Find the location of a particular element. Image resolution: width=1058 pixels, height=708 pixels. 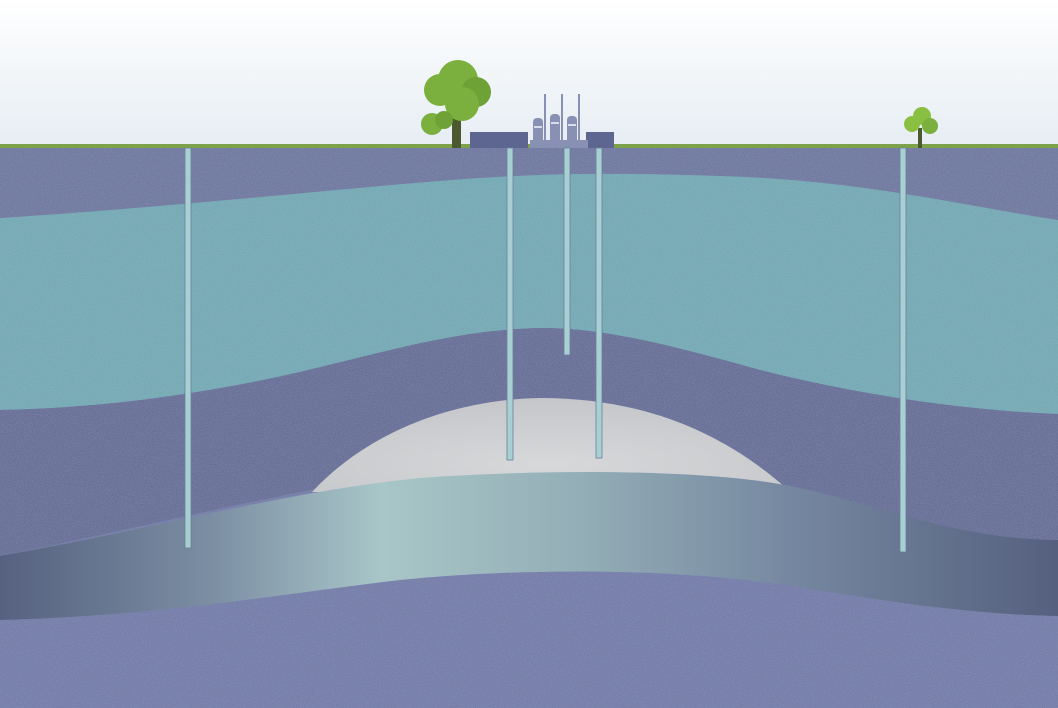

storage-dome is located at coordinates (549, 445).